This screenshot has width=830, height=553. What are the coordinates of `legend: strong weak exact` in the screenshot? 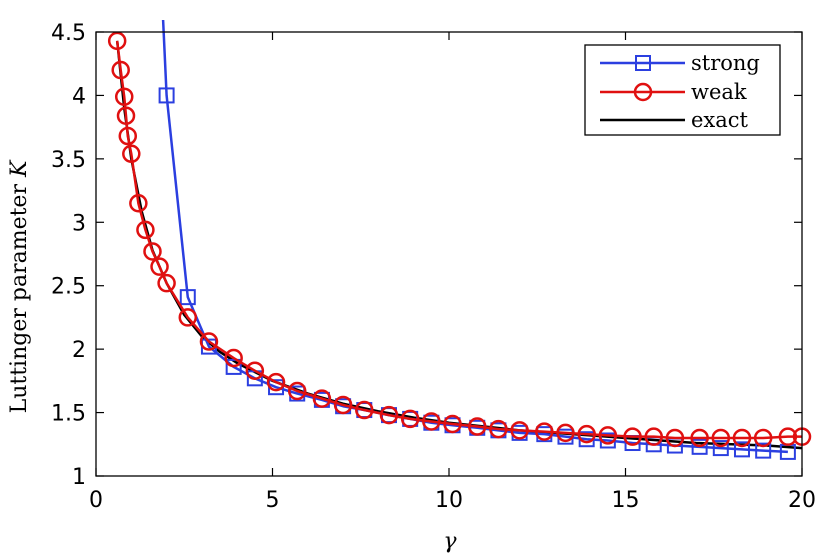 It's located at (682, 90).